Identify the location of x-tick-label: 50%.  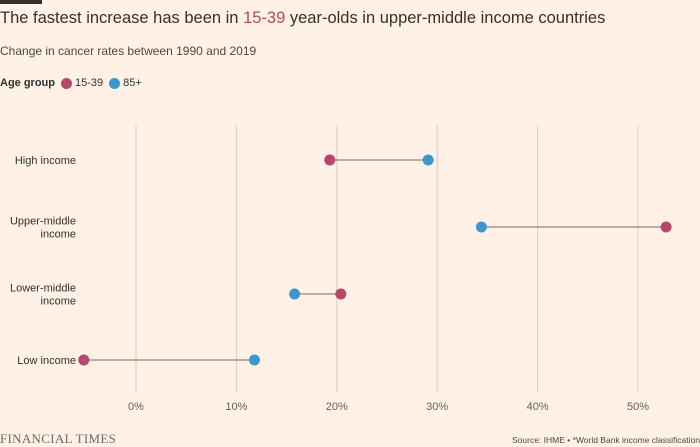
(638, 407).